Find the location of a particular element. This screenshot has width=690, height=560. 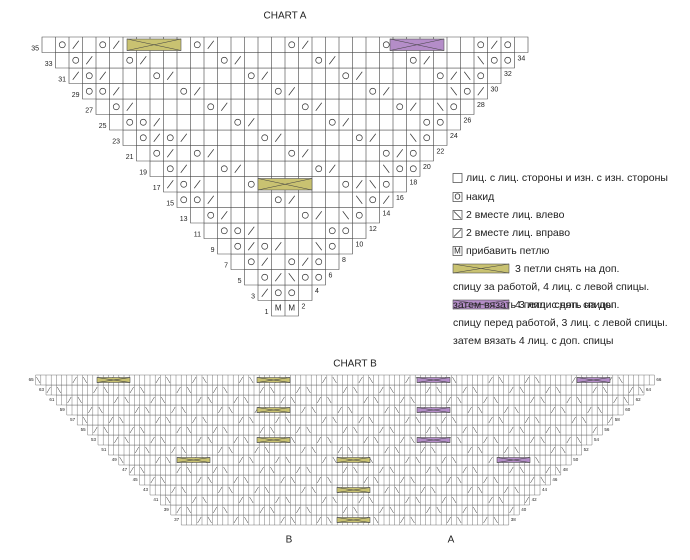

row-number: 65 is located at coordinates (32, 379).